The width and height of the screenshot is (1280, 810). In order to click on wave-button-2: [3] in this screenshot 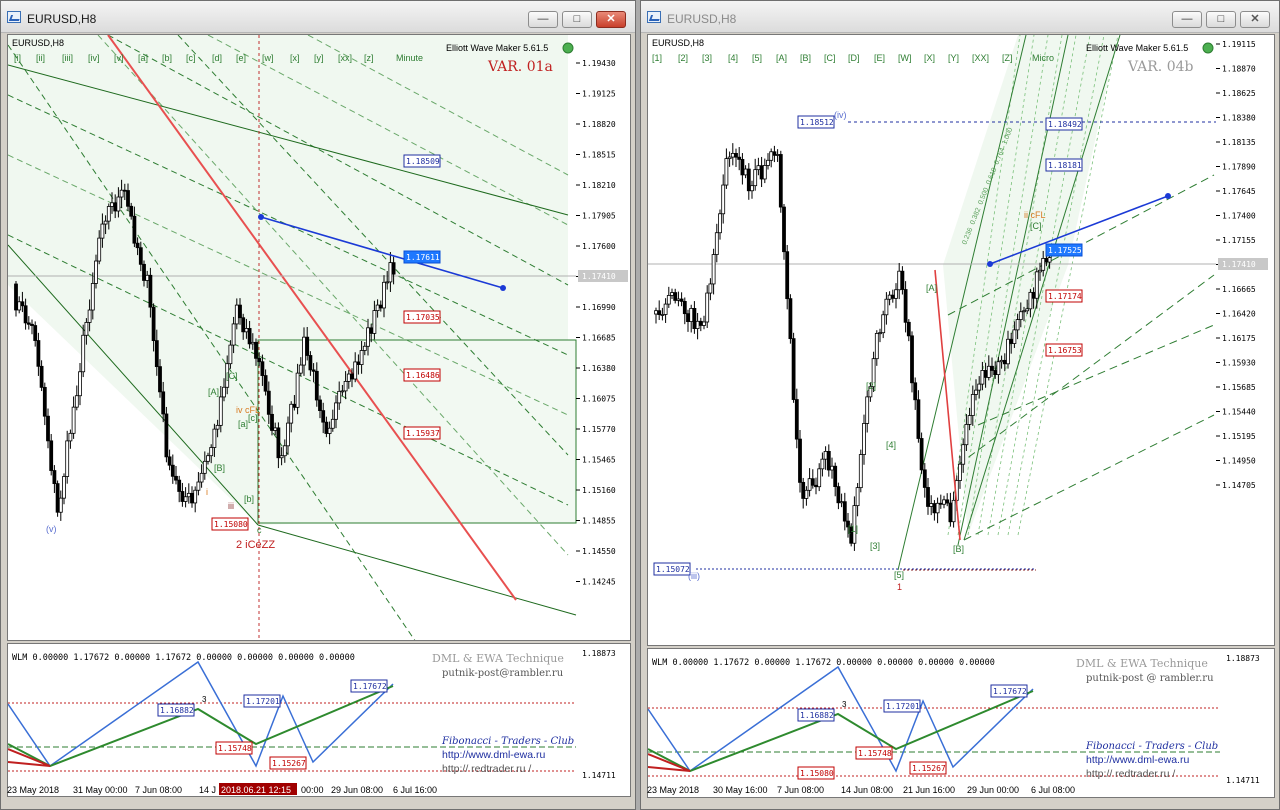, I will do `click(707, 58)`.